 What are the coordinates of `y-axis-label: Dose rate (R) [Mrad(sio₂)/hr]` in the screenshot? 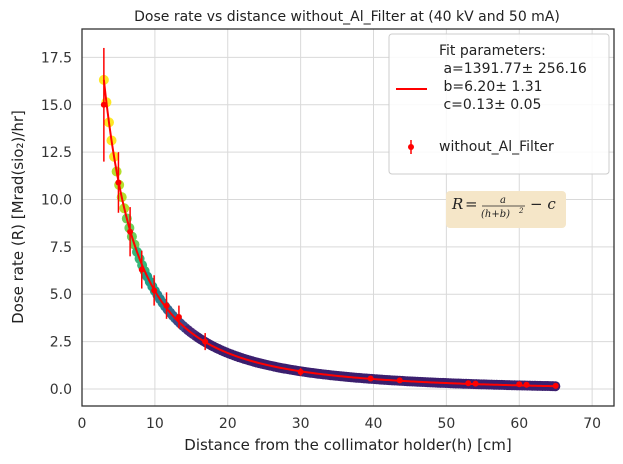 It's located at (18, 217).